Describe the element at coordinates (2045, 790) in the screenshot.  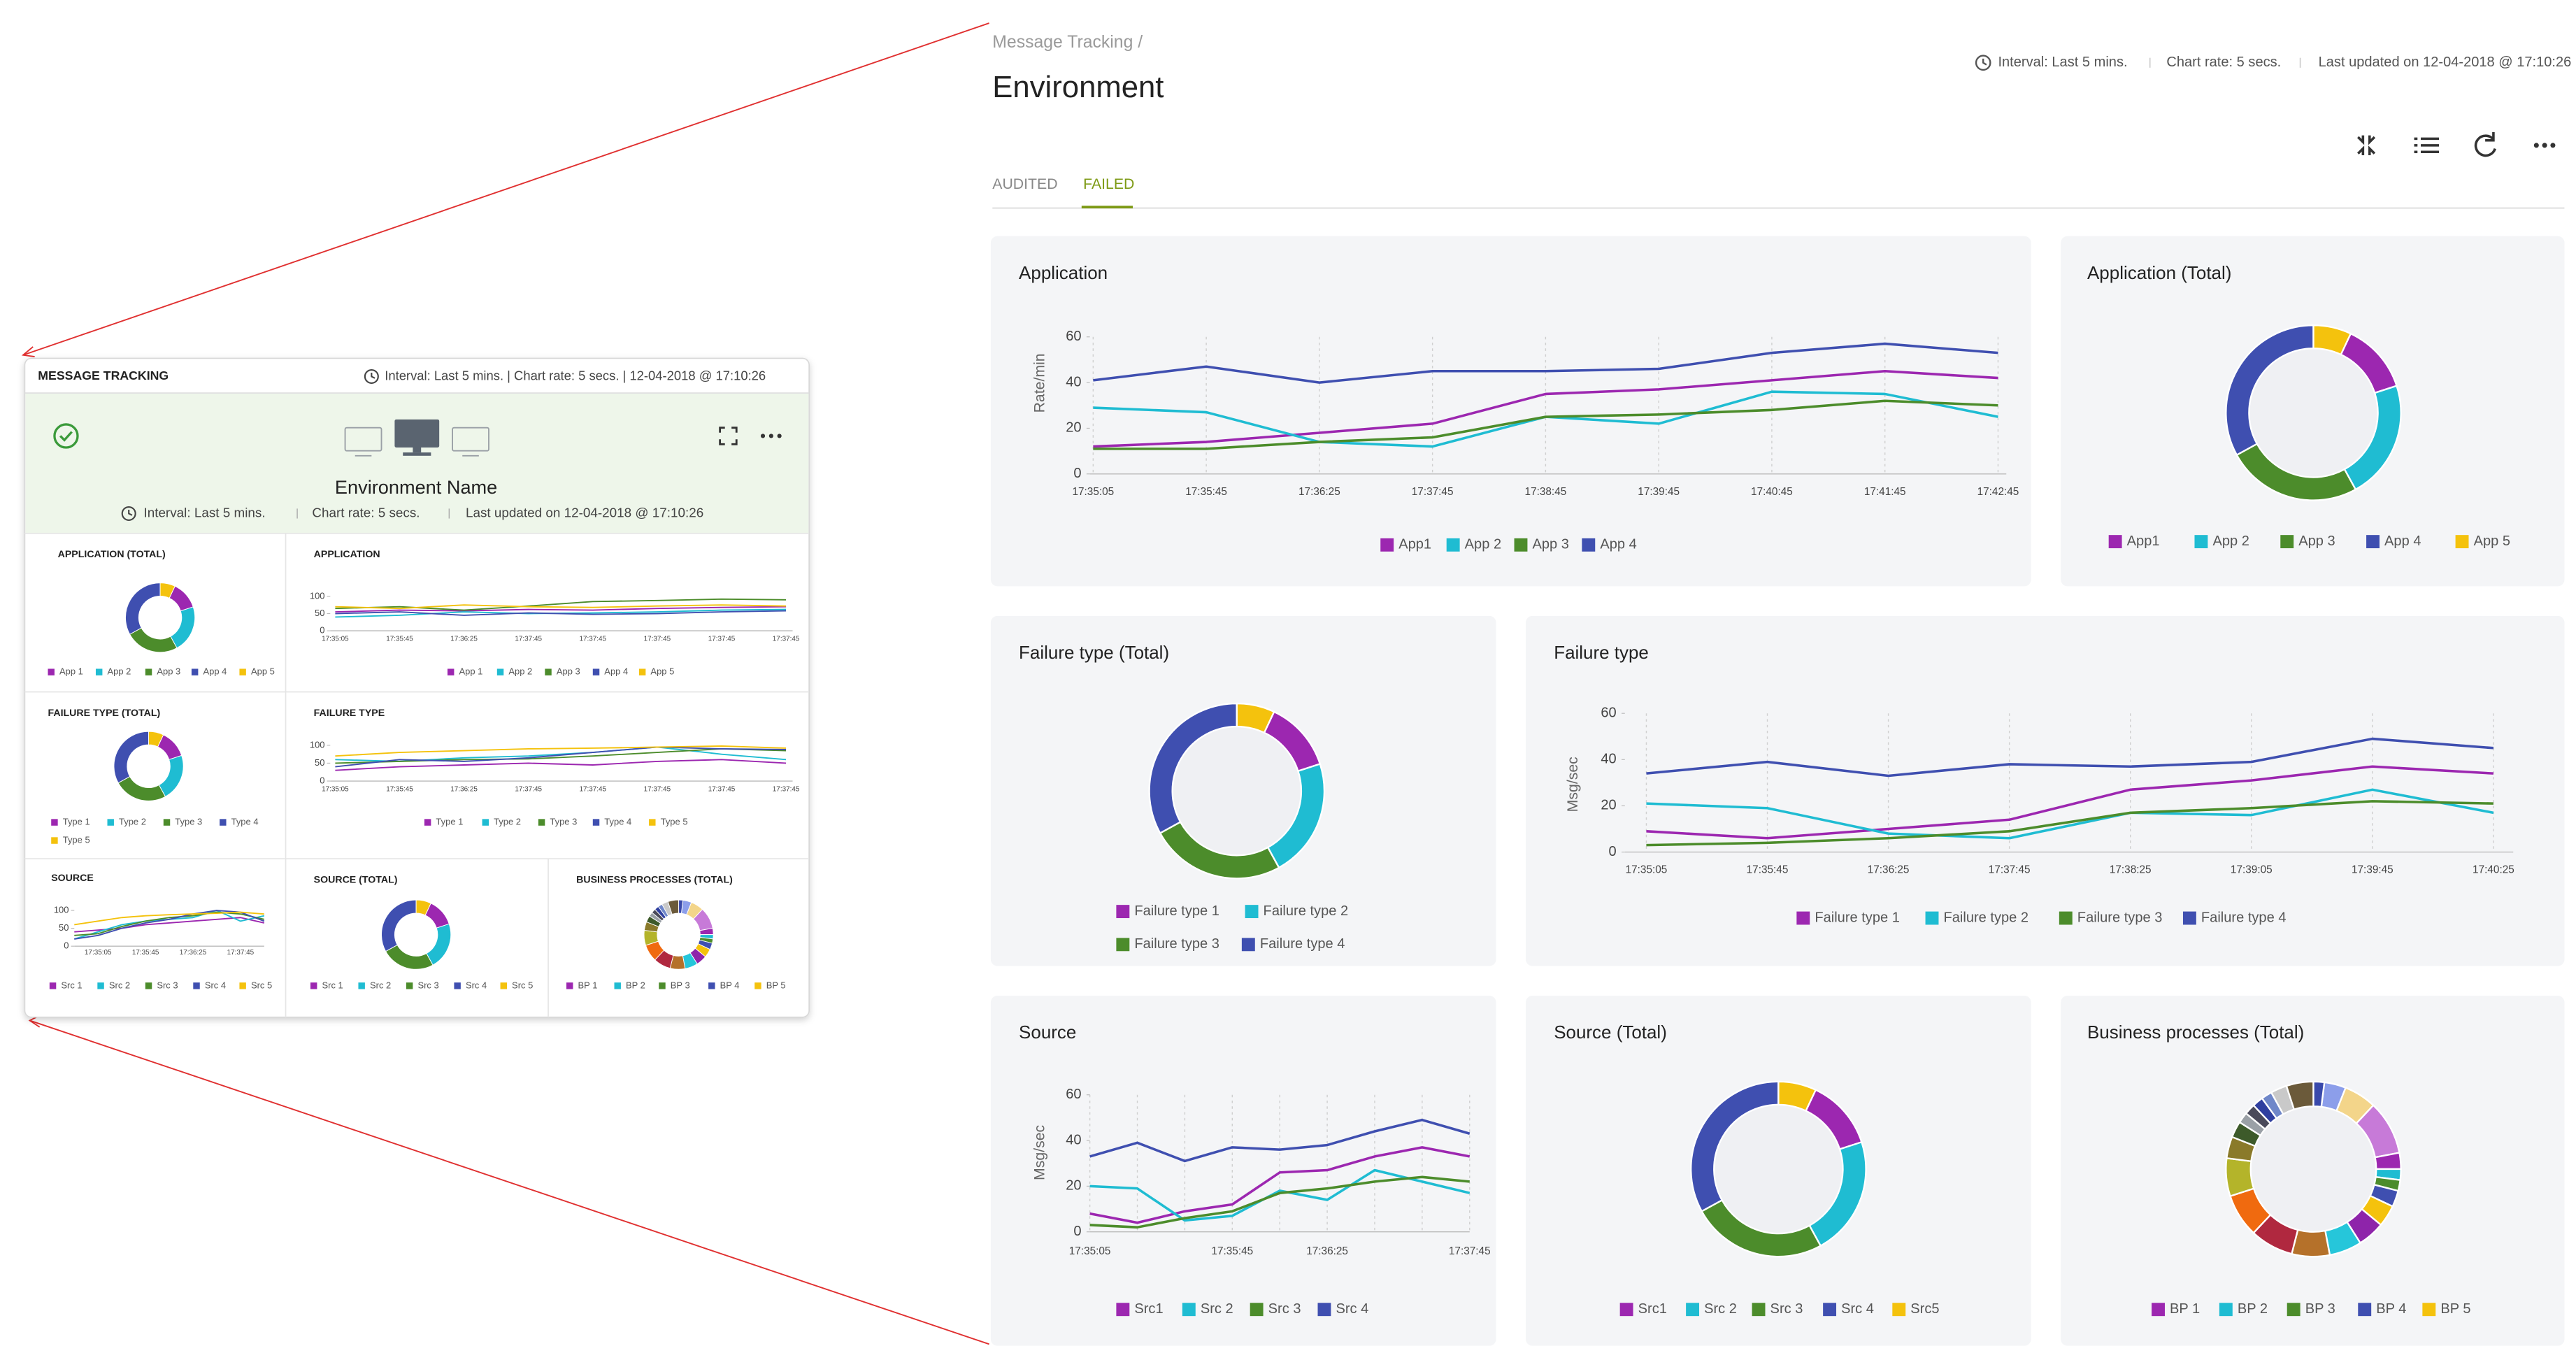
I see `chart-card` at that location.